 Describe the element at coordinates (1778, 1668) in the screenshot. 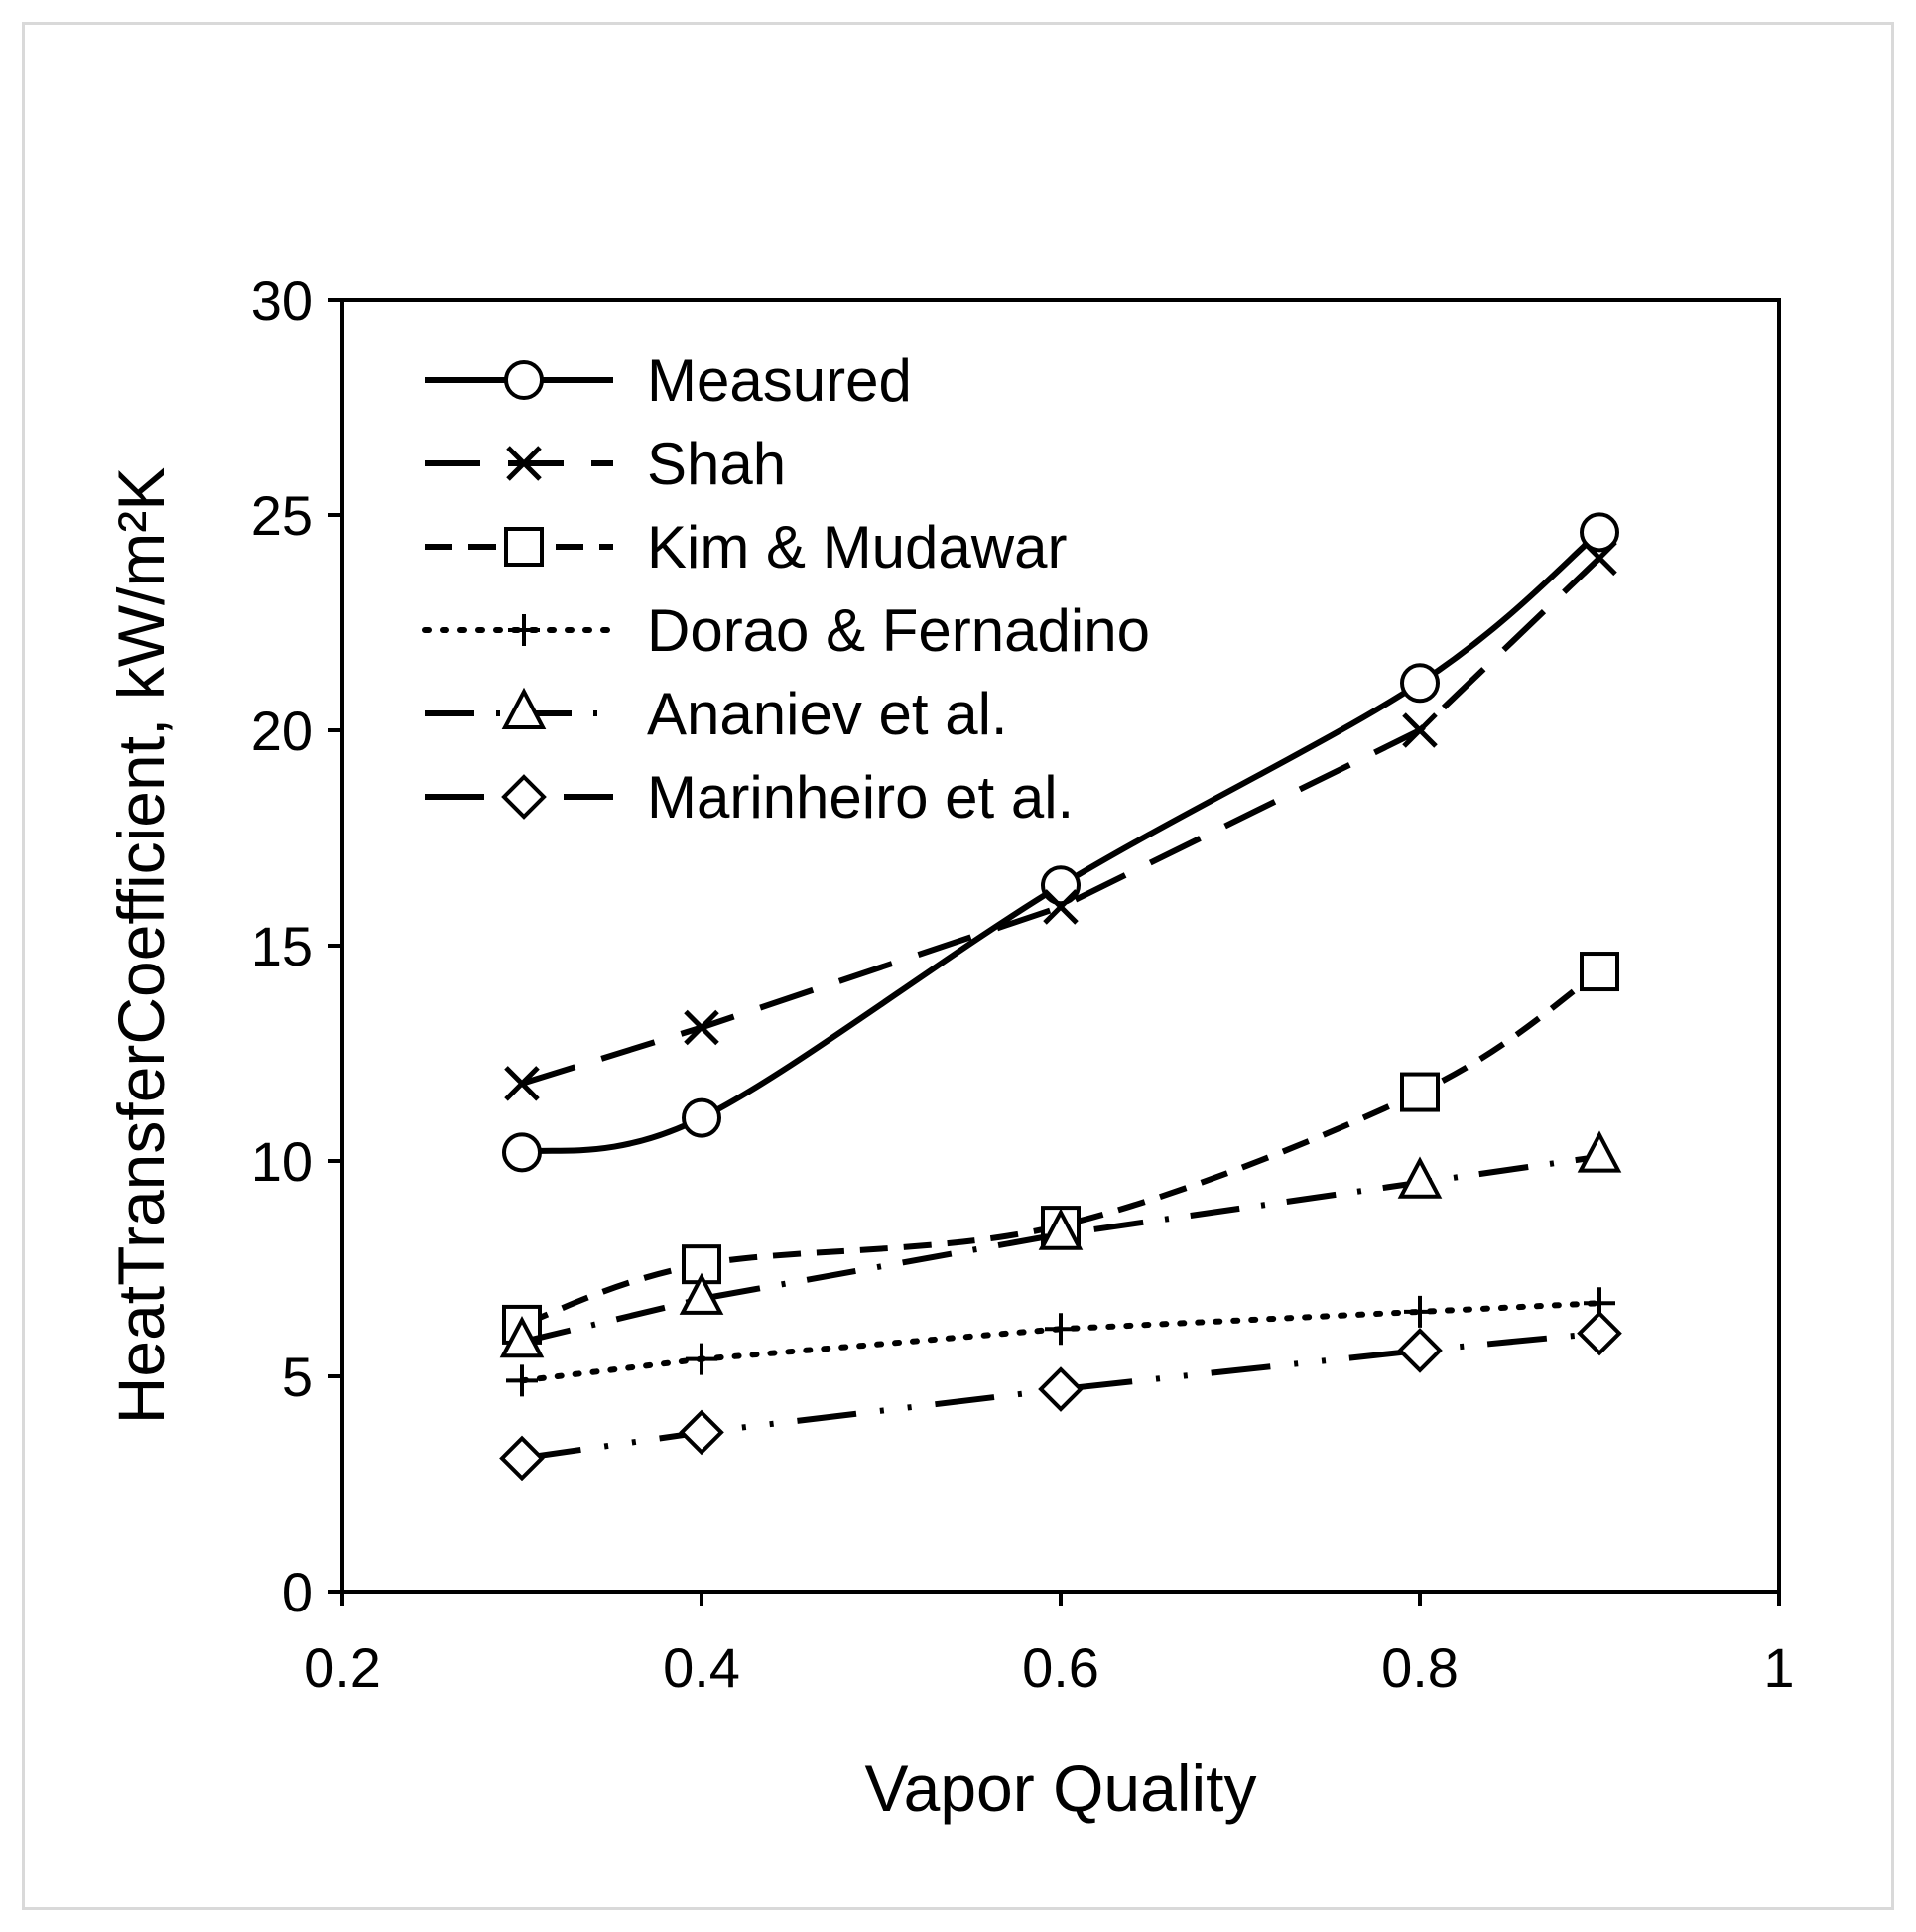

I see `x-tick-label: 1` at that location.